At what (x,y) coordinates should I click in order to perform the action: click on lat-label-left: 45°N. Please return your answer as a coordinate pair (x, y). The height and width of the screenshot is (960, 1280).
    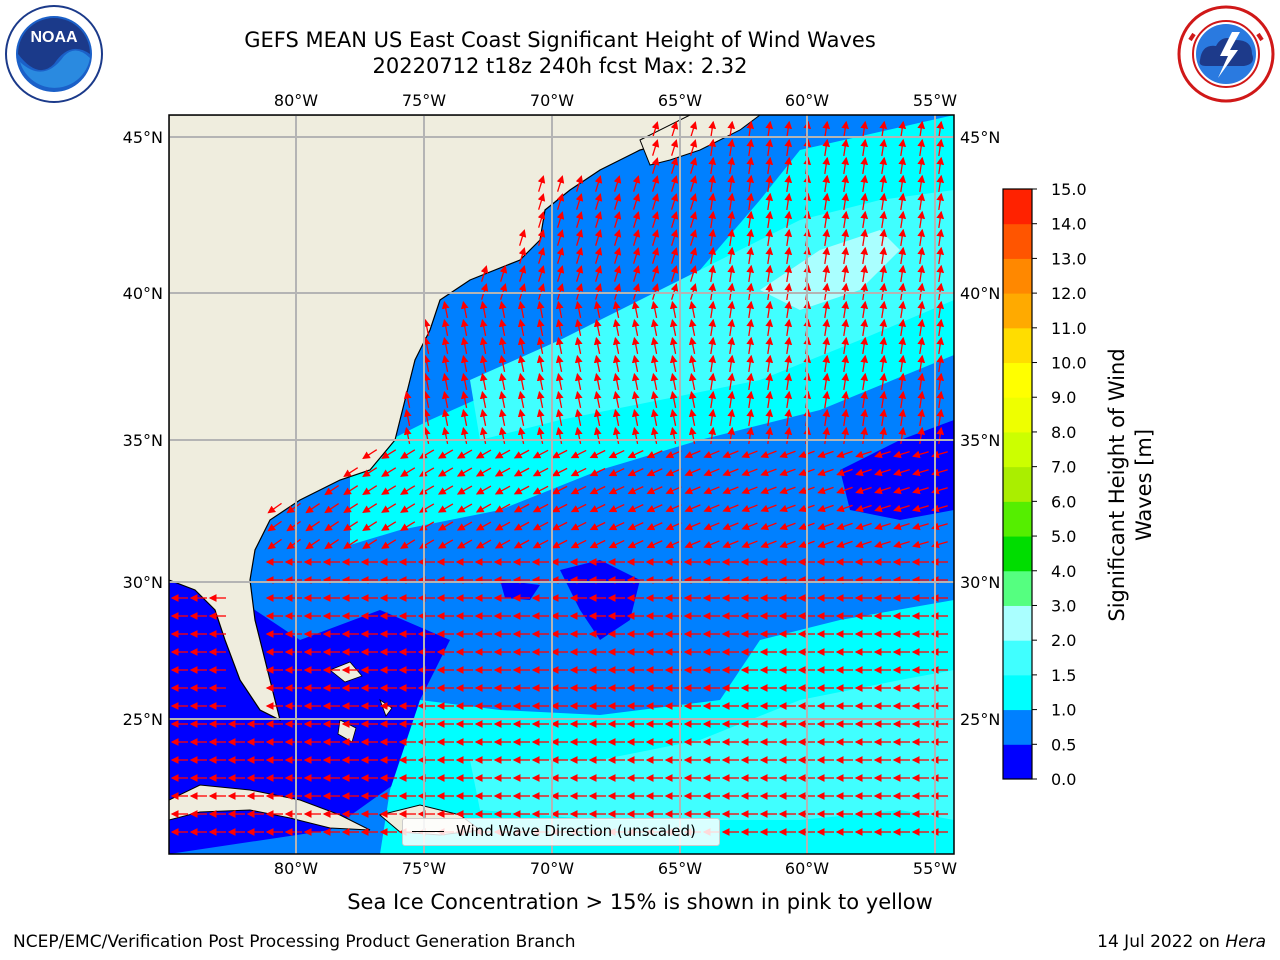
    Looking at the image, I should click on (143, 137).